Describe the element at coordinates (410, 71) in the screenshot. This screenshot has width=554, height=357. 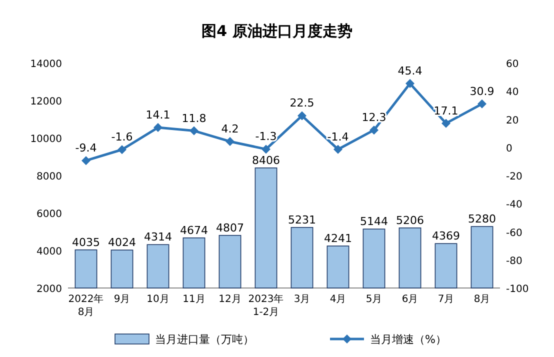
I see `data-label: 45.4` at that location.